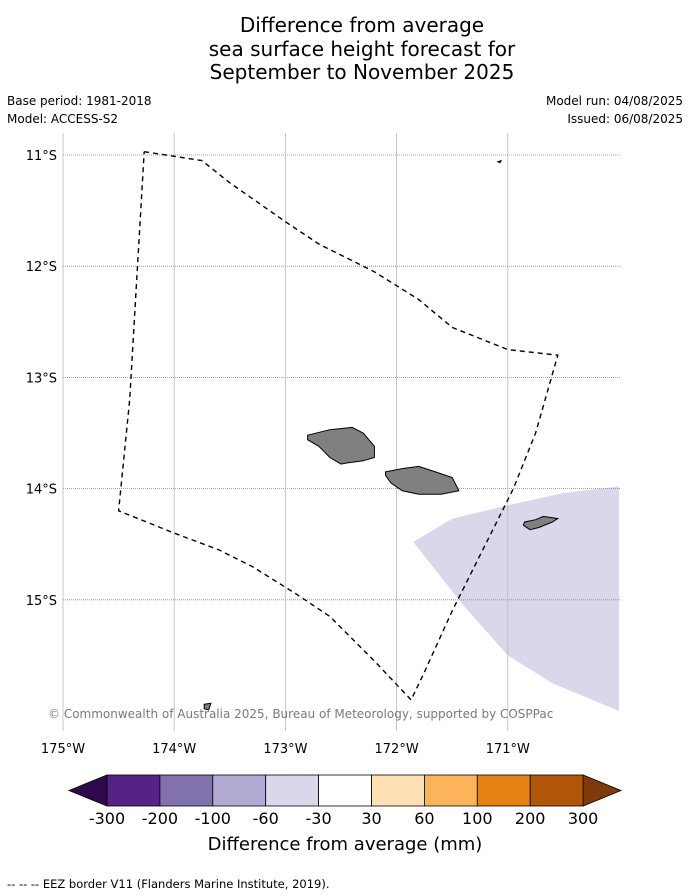 The width and height of the screenshot is (690, 896). I want to click on title-line-1: Difference from average, so click(362, 25).